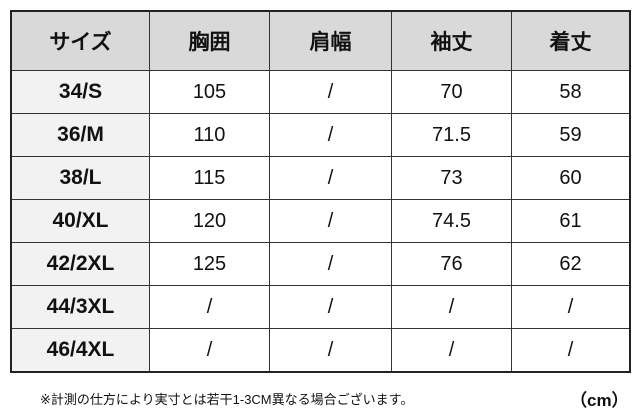 This screenshot has width=640, height=417. What do you see at coordinates (209, 221) in the screenshot?
I see `value-cell: 120` at bounding box center [209, 221].